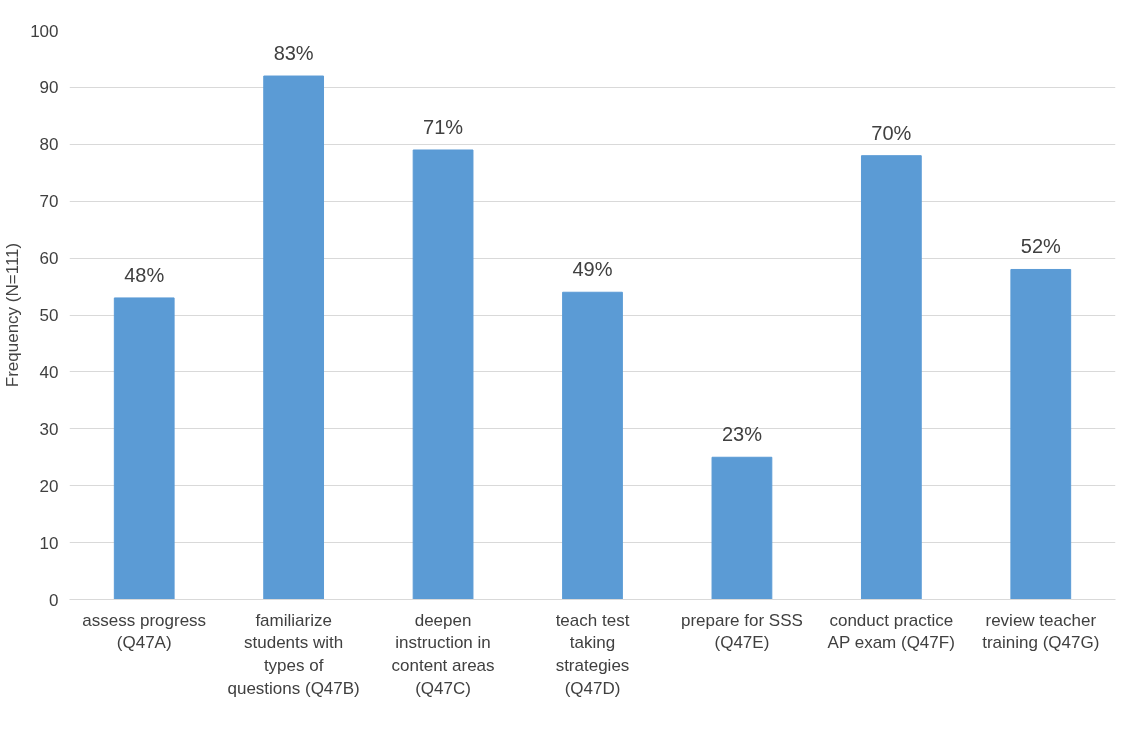 The height and width of the screenshot is (733, 1146). Describe the element at coordinates (49, 315) in the screenshot. I see `y-tick-label: 50` at that location.